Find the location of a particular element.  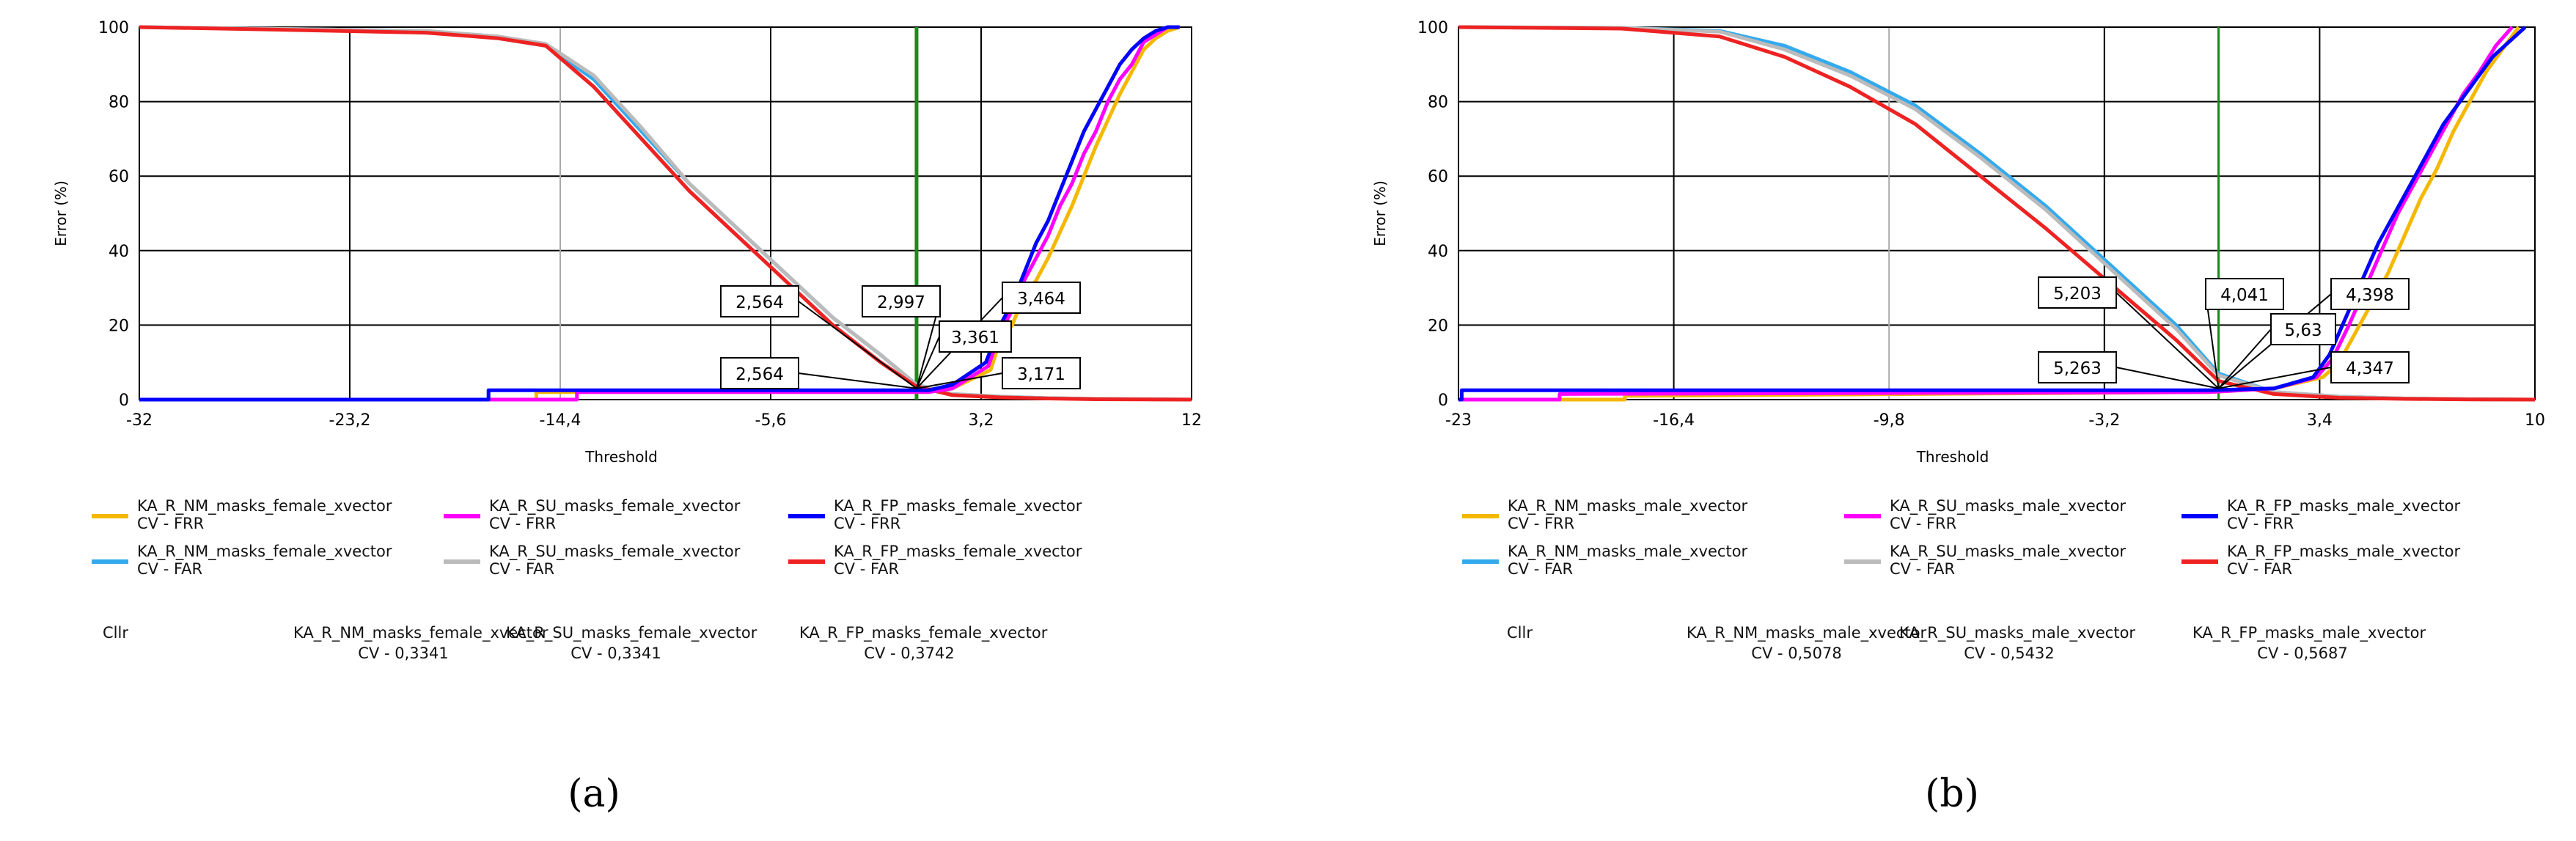

eer-callout: 4,398 is located at coordinates (2314, 334).